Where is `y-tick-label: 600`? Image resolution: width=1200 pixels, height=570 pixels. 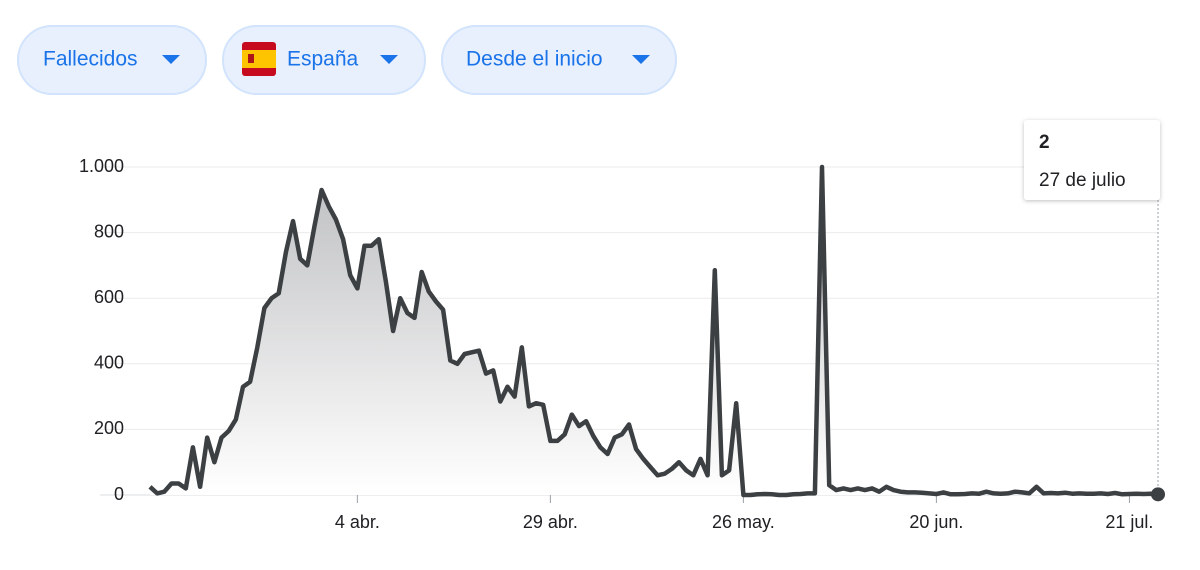 y-tick-label: 600 is located at coordinates (109, 297).